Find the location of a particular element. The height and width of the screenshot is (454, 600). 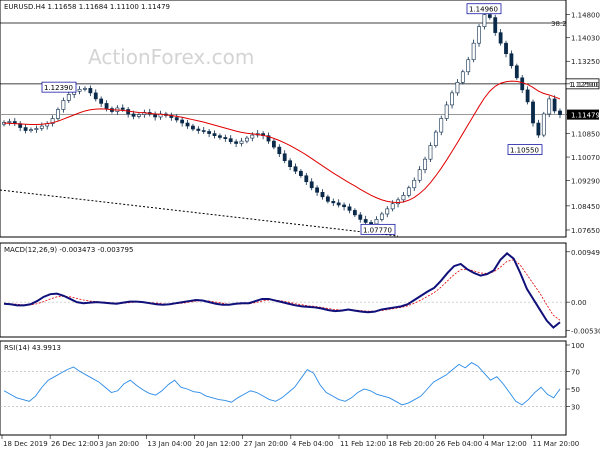

price-tick-label-3: 1.12500 is located at coordinates (585, 85).